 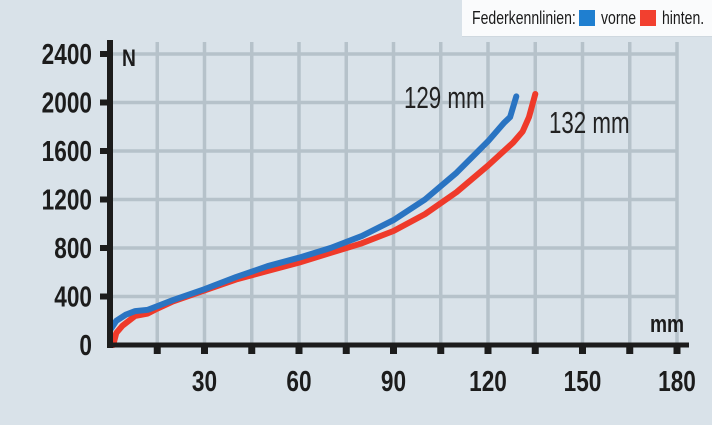 I want to click on y-tick-label: 1200, so click(x=67, y=199).